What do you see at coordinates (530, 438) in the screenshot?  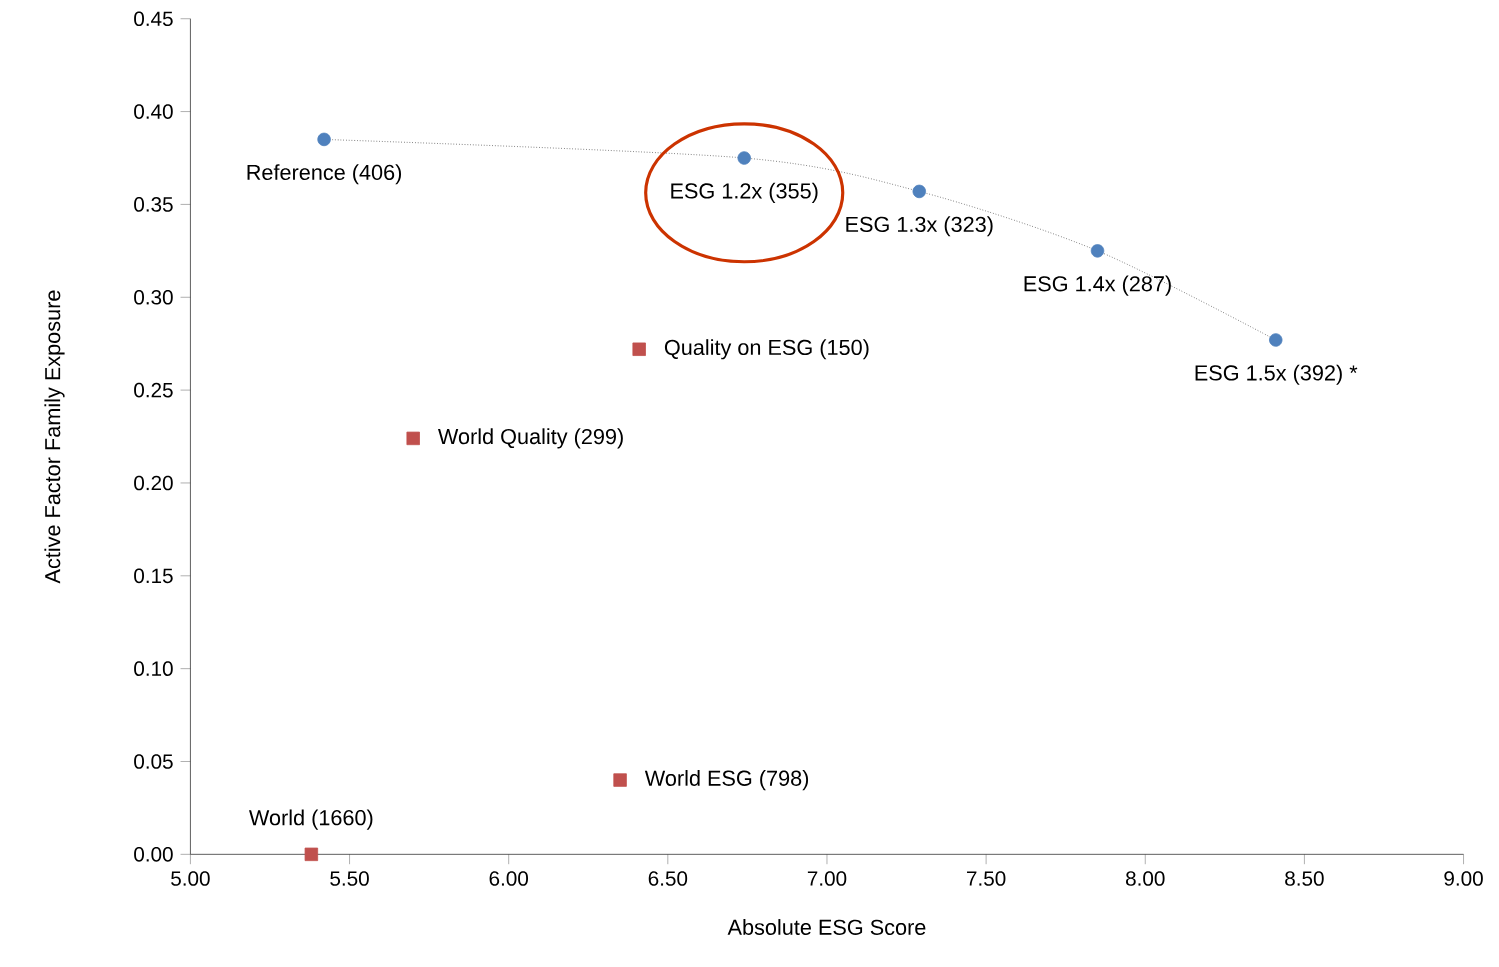 I see `annotation: World Quality (299)` at bounding box center [530, 438].